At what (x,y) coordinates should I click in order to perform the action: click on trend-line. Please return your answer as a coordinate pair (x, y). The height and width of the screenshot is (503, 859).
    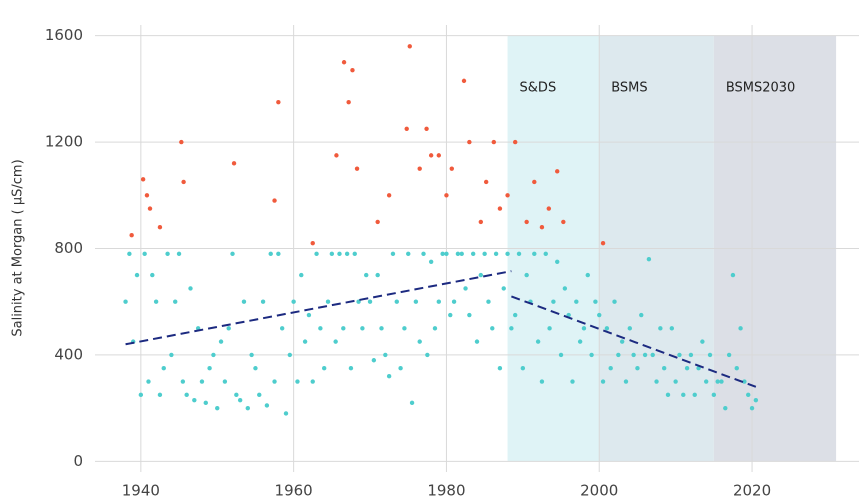
    Looking at the image, I should click on (634, 341).